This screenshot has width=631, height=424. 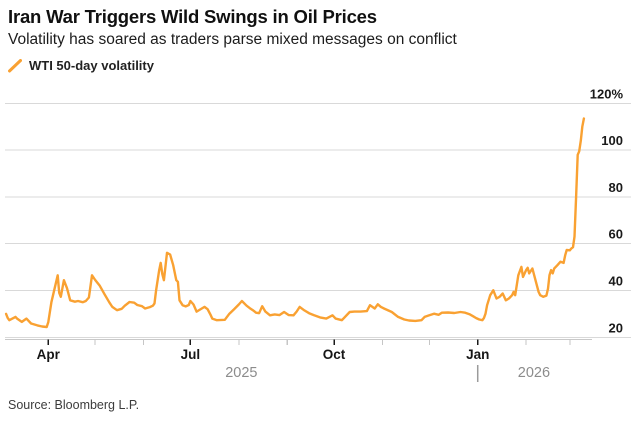 I want to click on y-axis-tick-label: 20, so click(x=616, y=327).